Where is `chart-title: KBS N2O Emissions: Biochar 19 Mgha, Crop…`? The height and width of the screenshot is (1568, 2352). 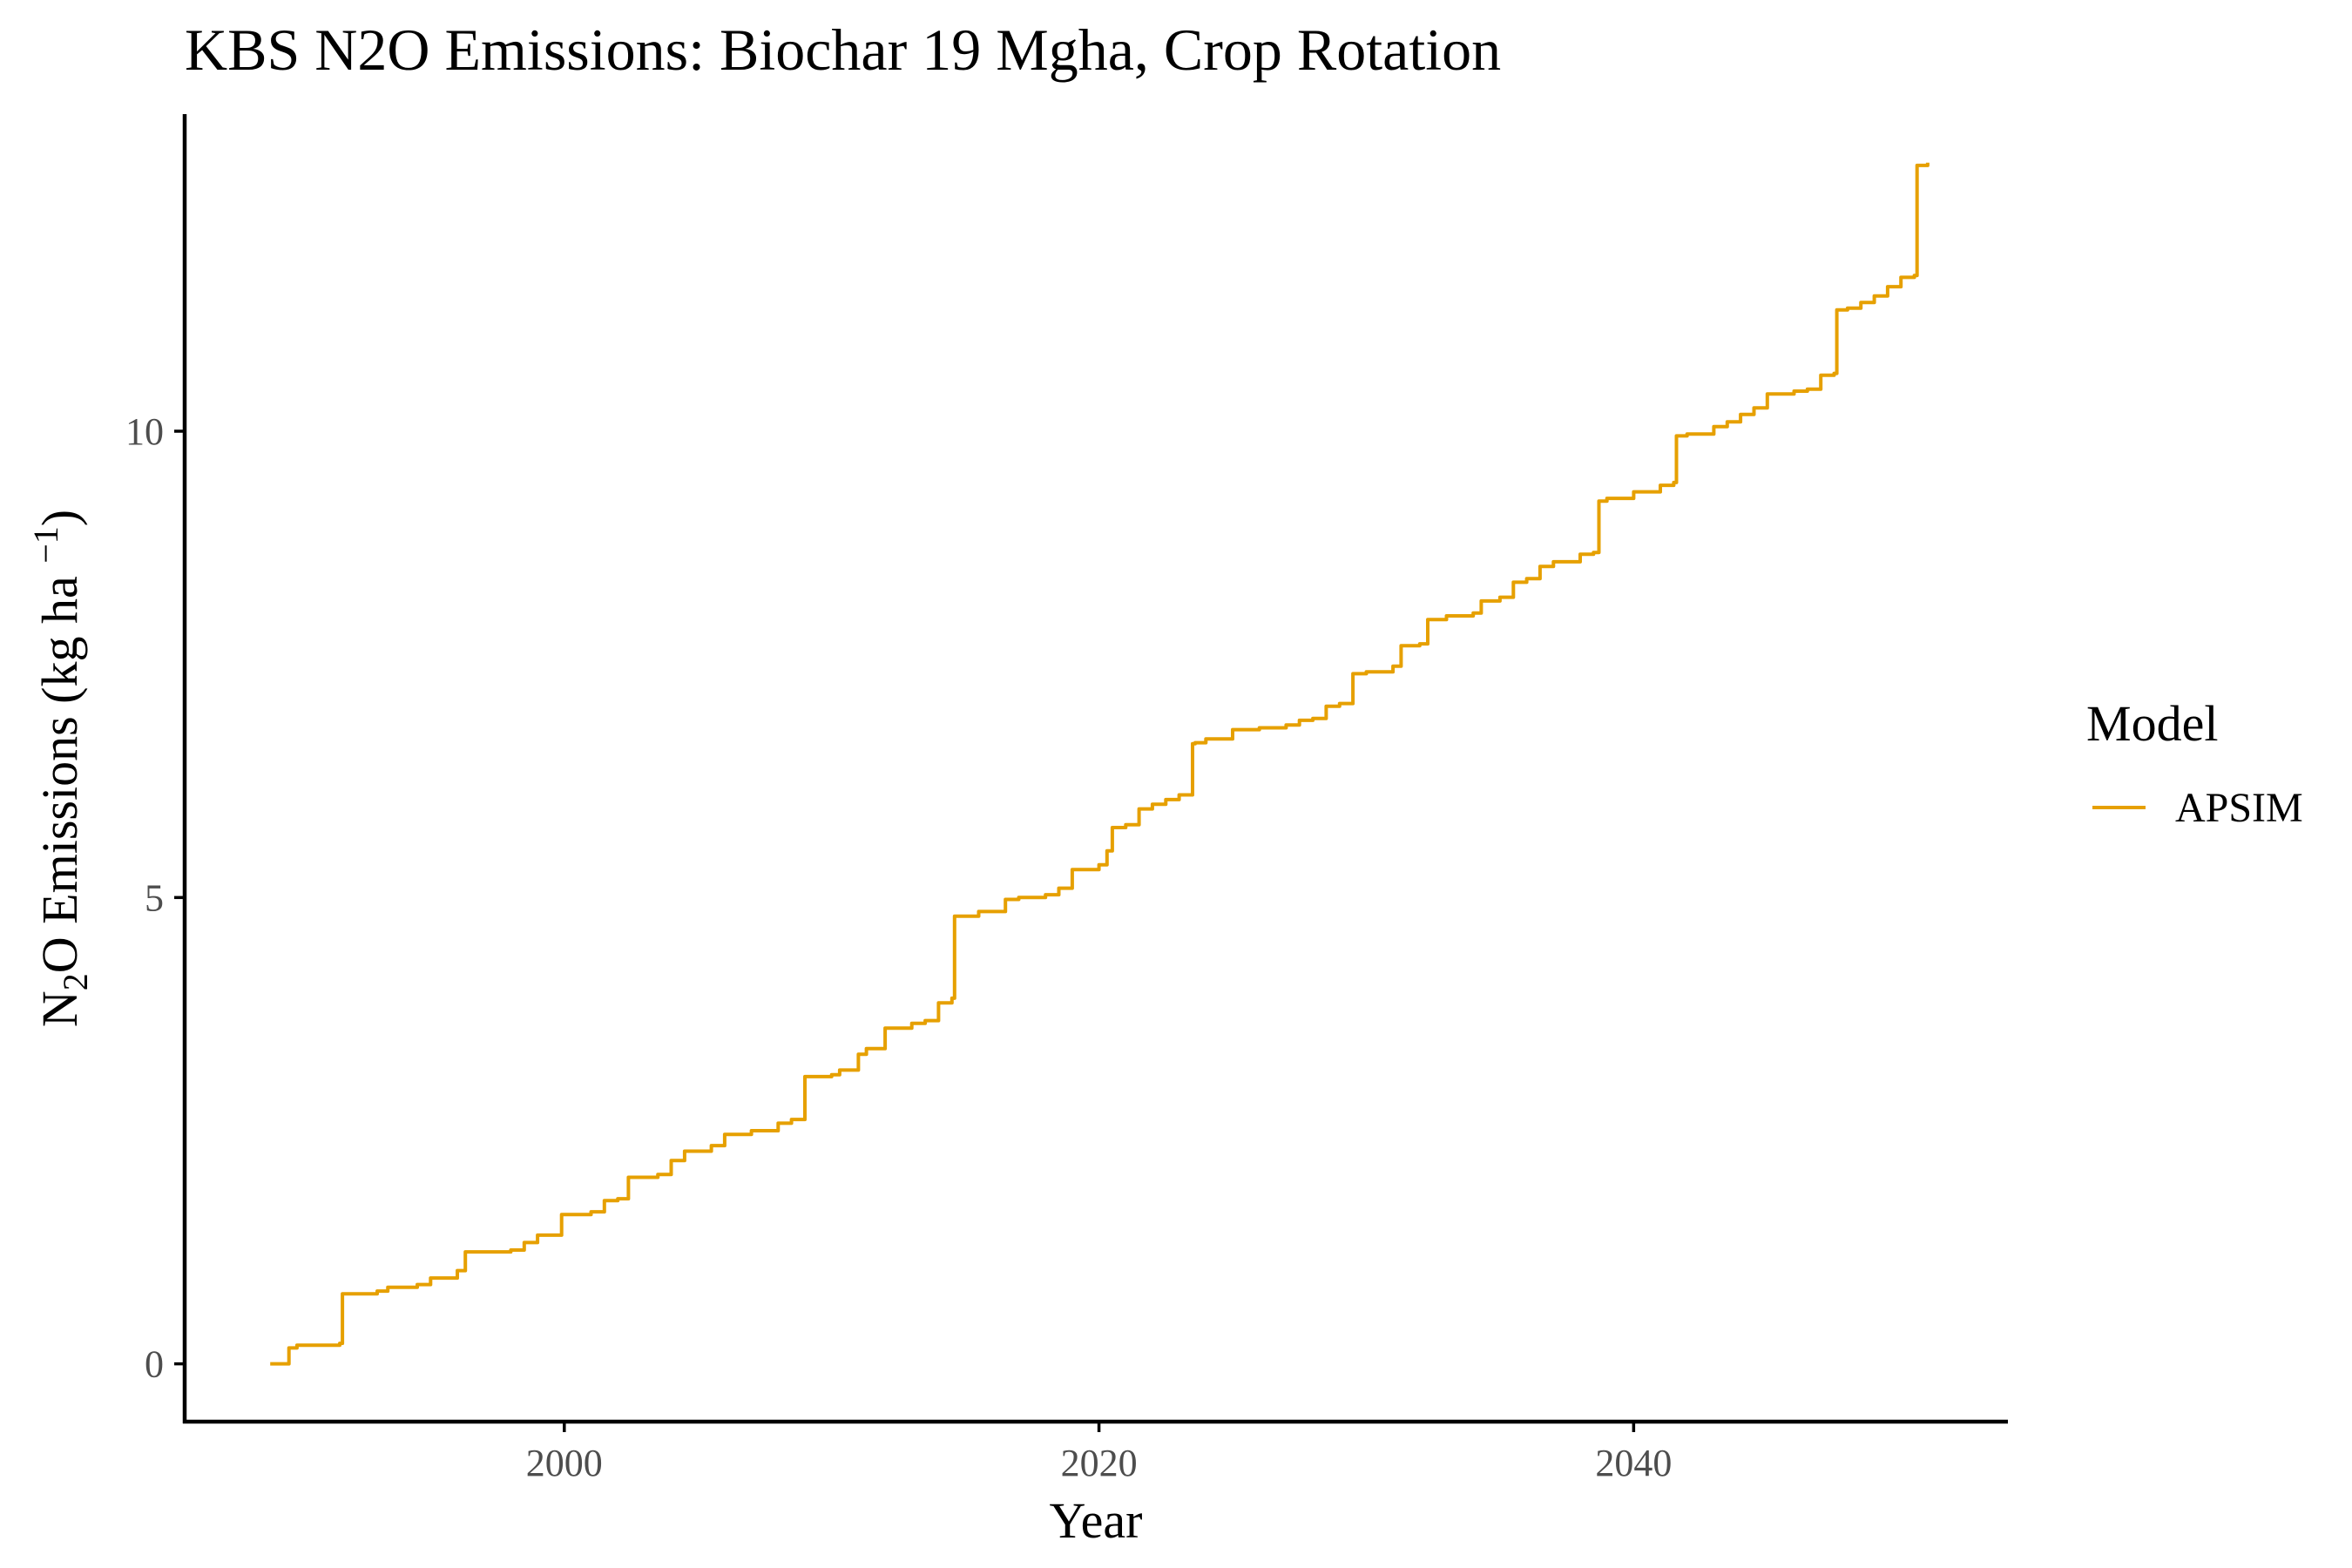 chart-title: KBS N2O Emissions: Biochar 19 Mgha, Crop… is located at coordinates (843, 50).